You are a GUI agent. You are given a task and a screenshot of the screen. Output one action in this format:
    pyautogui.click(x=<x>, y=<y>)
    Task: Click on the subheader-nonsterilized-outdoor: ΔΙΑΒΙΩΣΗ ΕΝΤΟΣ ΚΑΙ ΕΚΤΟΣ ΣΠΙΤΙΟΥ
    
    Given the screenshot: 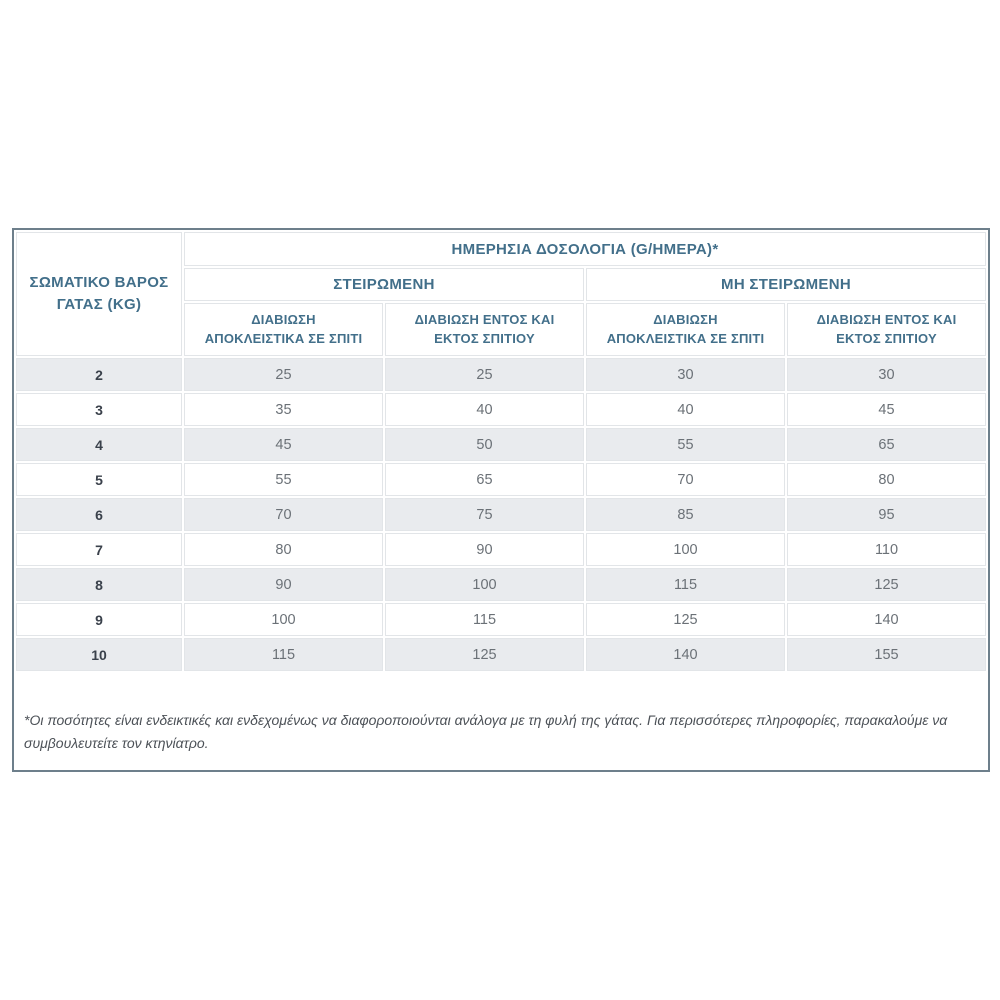 What is the action you would take?
    pyautogui.click(x=886, y=329)
    